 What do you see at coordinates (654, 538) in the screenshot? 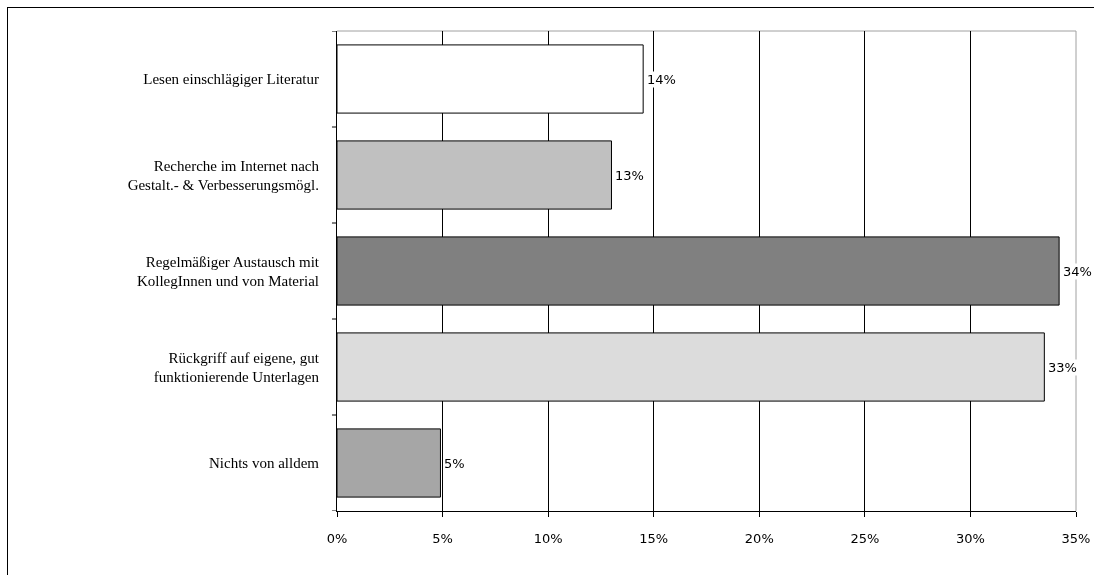
I see `x-tick-label: 15%` at bounding box center [654, 538].